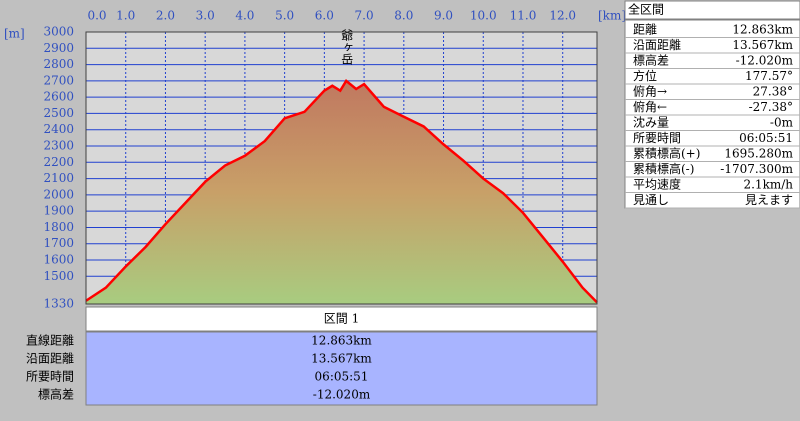 The height and width of the screenshot is (421, 800). Describe the element at coordinates (14, 34) in the screenshot. I see `y-axis-unit: [m]` at that location.